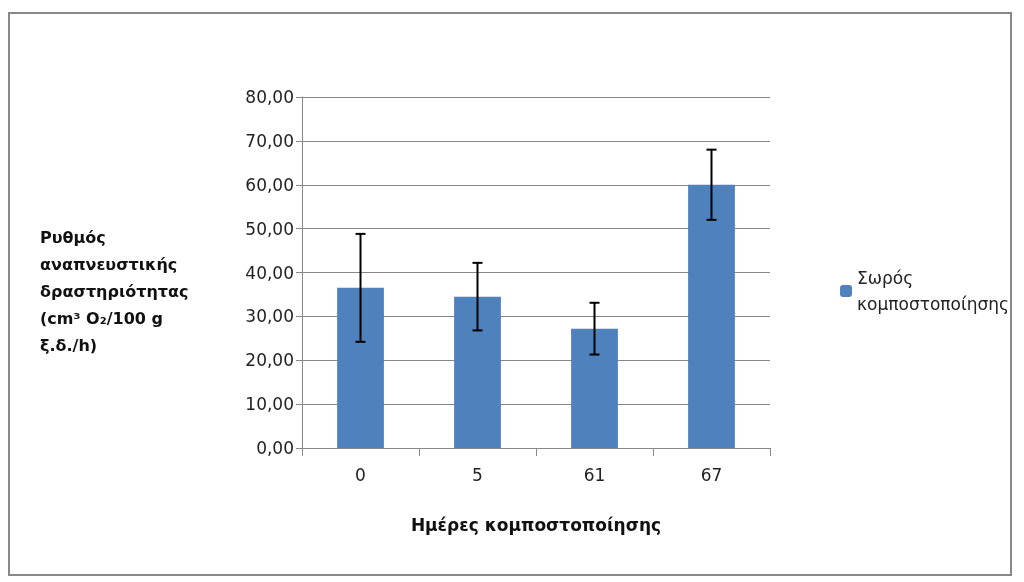 This screenshot has width=1024, height=582. Describe the element at coordinates (269, 184) in the screenshot. I see `y-tick-label: 60,00` at that location.